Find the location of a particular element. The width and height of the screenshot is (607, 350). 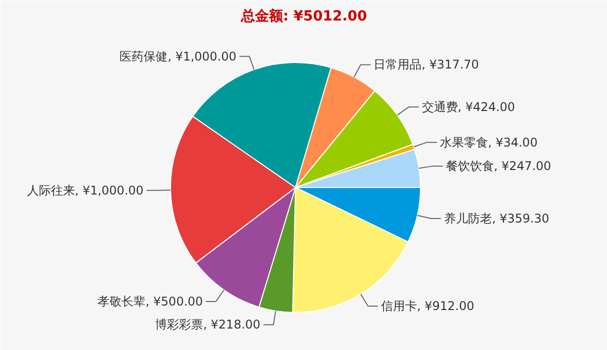

slice-label: 孝敬长辈, ¥500.00 is located at coordinates (150, 301).